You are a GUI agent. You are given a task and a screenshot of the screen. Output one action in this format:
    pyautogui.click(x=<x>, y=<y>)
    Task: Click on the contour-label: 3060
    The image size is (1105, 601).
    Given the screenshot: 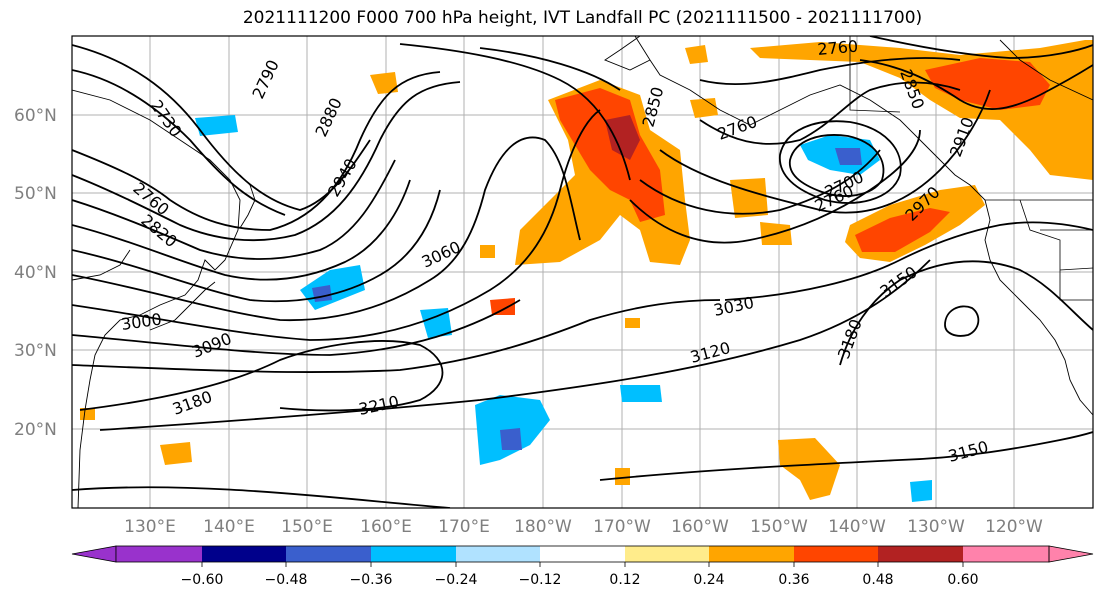 What is the action you would take?
    pyautogui.click(x=441, y=254)
    